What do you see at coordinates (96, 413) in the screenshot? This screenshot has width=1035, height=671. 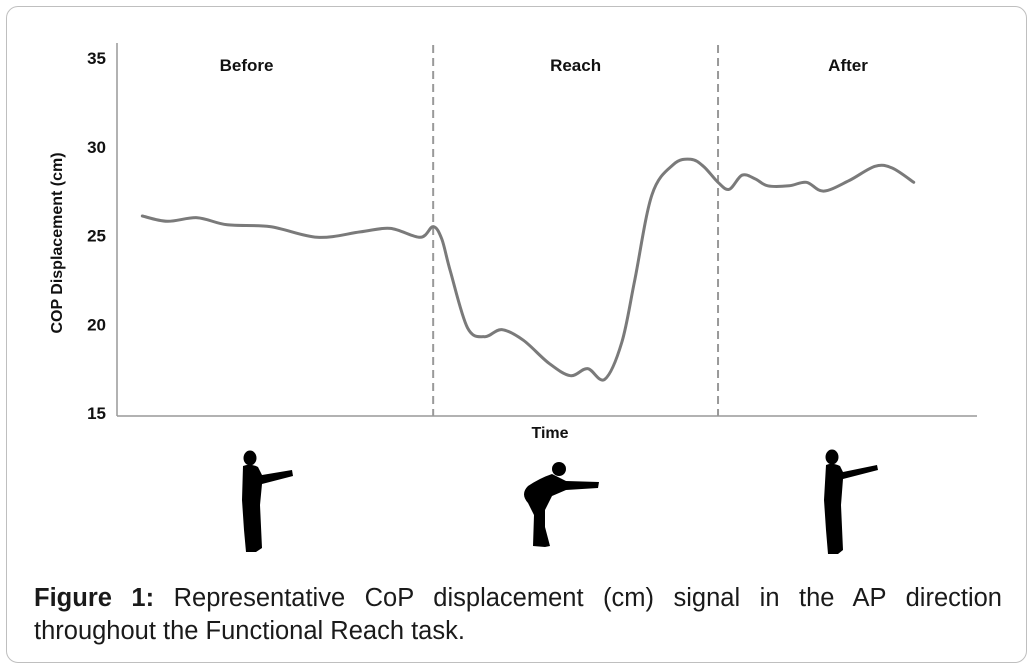 I see `y-tick-label: 15` at bounding box center [96, 413].